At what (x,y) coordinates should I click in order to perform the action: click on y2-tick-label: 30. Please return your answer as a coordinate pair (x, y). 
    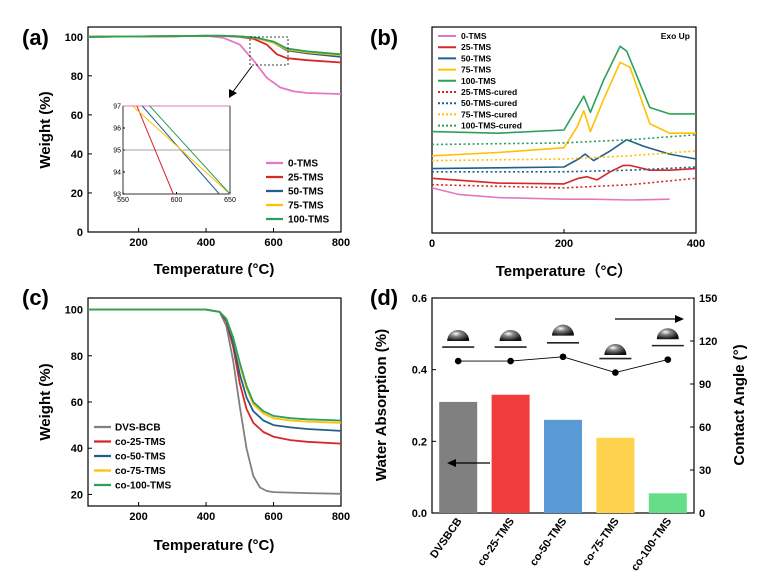
    Looking at the image, I should click on (705, 471).